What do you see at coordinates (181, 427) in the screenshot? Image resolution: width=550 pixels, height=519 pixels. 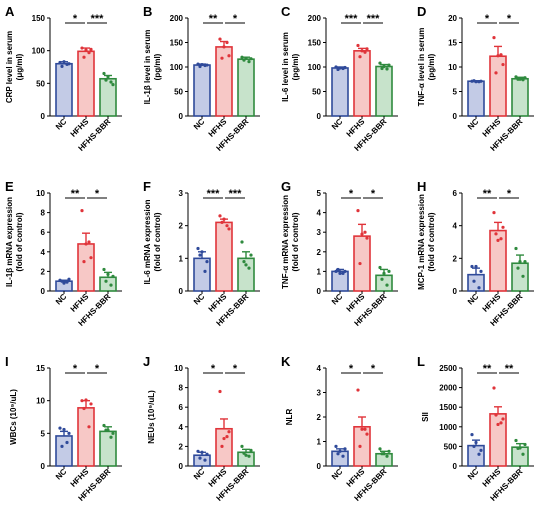 I see `y-tick-label: 4` at bounding box center [181, 427].